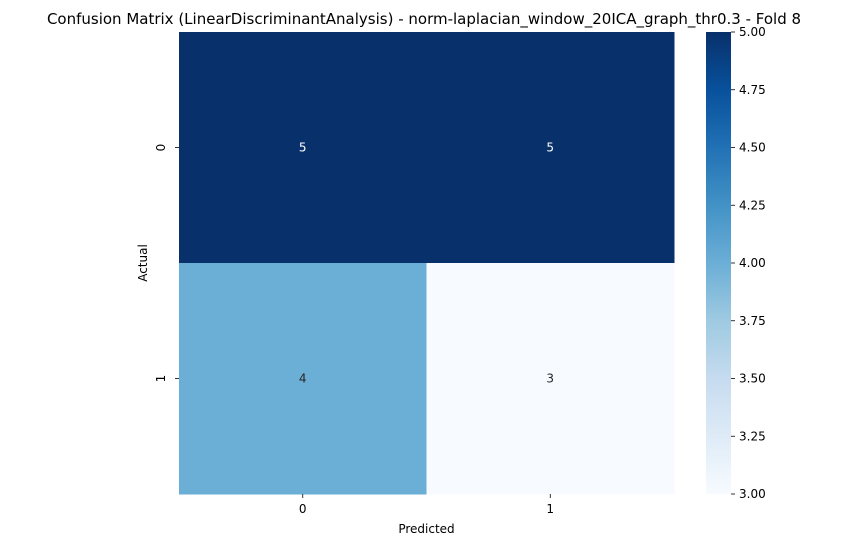 The width and height of the screenshot is (854, 547). Describe the element at coordinates (752, 379) in the screenshot. I see `colorbar-tick-label-2: 3.50` at that location.